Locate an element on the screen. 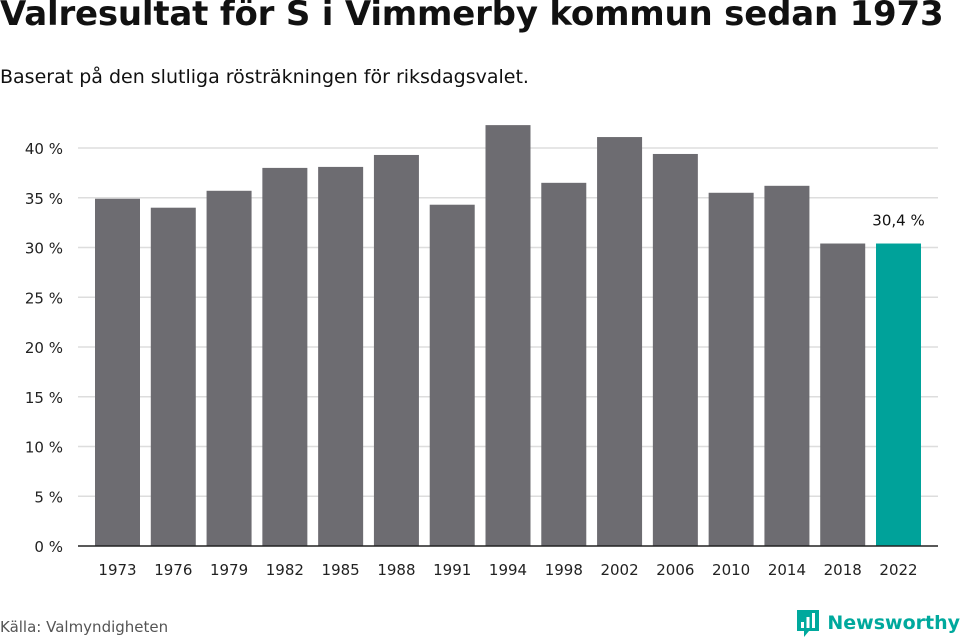 Image resolution: width=960 pixels, height=640 pixels. x-tick-label: 2022 is located at coordinates (898, 570).